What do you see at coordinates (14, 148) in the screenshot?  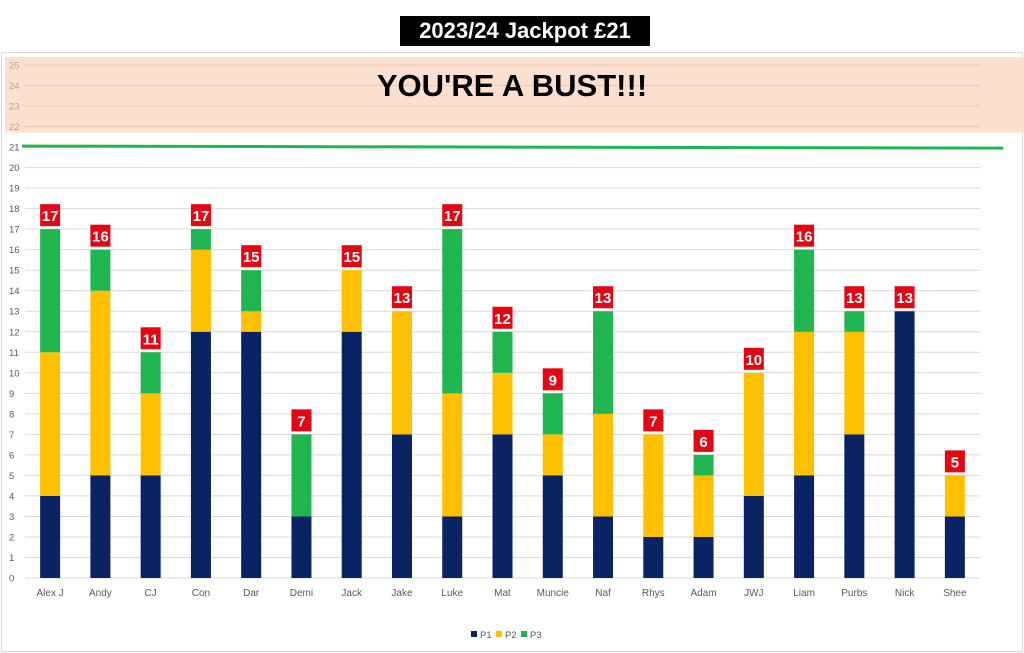 I see `y-tick-label: 21` at bounding box center [14, 148].